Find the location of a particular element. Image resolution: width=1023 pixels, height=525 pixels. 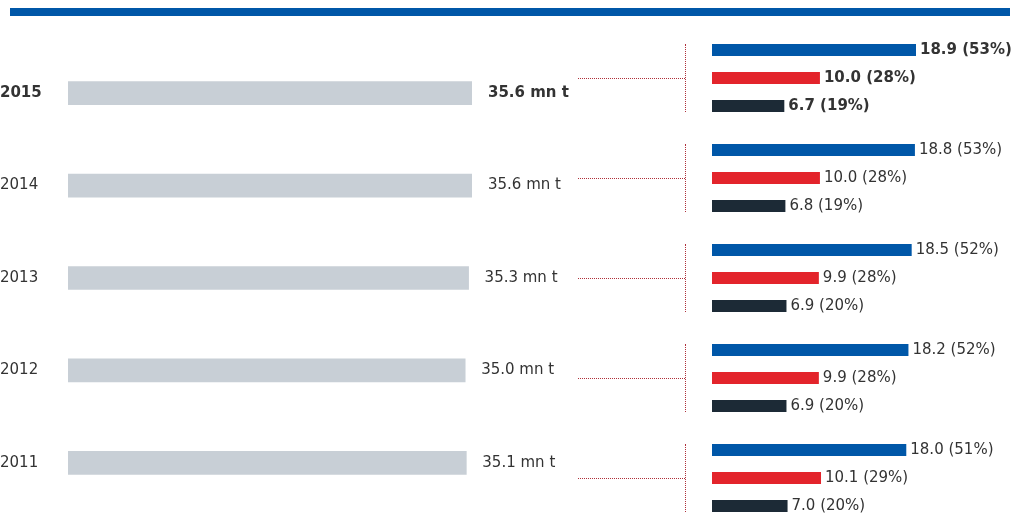

data-label: 18.2 (52%) is located at coordinates (954, 348).